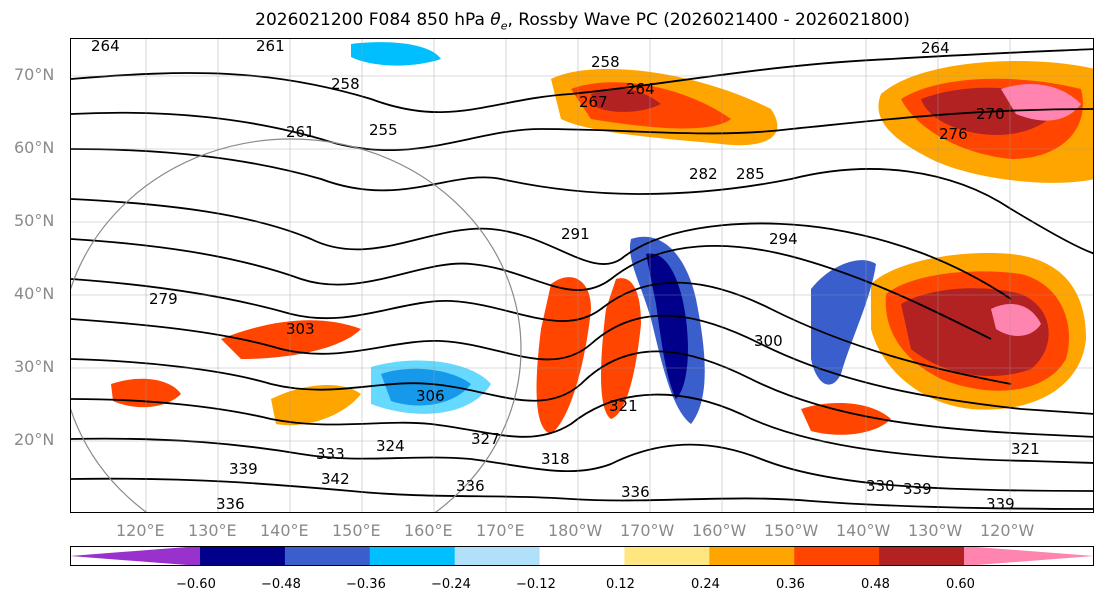  Describe the element at coordinates (626, 100) in the screenshot. I see `fill-kamchatka-dark` at that location.